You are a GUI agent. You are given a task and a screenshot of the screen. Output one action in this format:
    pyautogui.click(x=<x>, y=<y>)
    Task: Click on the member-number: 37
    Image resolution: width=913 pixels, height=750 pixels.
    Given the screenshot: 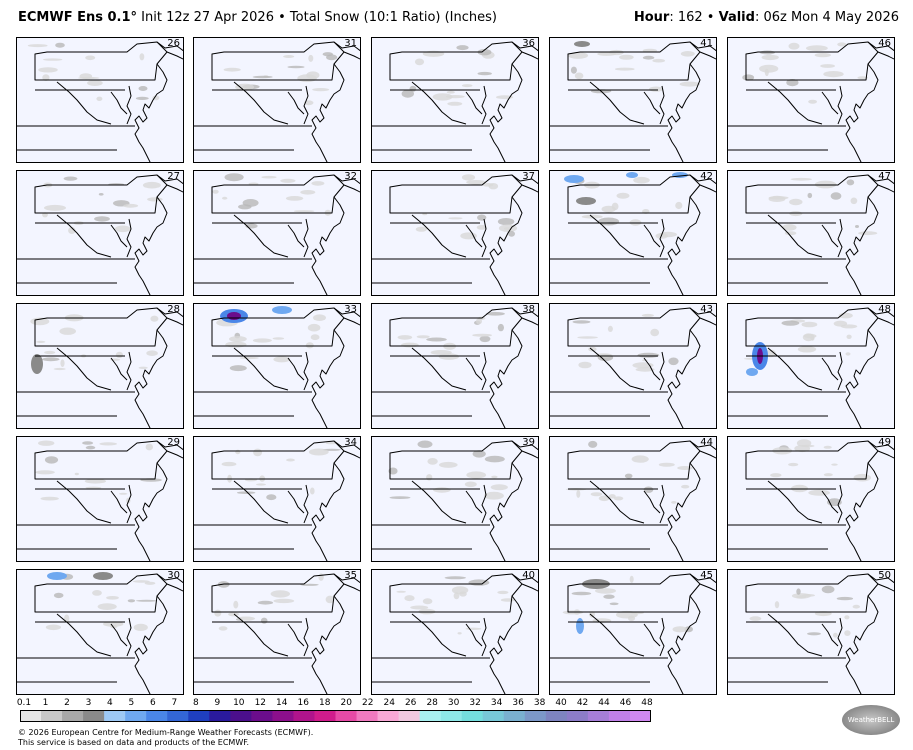 What is the action you would take?
    pyautogui.click(x=528, y=176)
    